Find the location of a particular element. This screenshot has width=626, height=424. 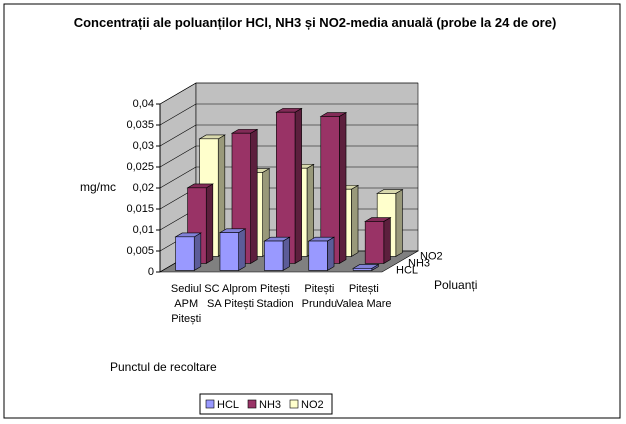

legend-box is located at coordinates (266, 404).